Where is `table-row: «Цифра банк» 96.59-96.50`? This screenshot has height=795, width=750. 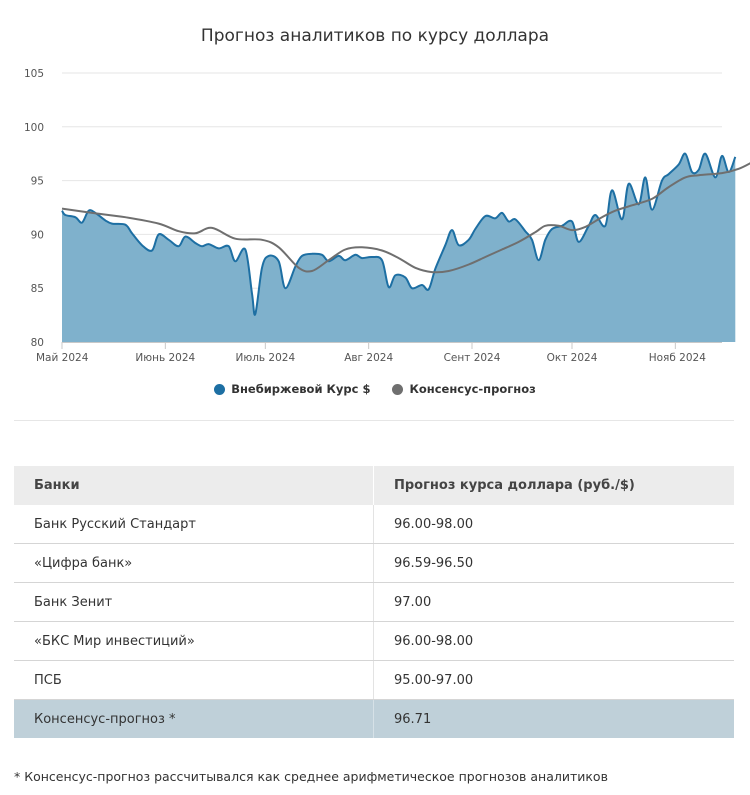
table-row: «Цифра банк» 96.59-96.50 is located at coordinates (374, 563).